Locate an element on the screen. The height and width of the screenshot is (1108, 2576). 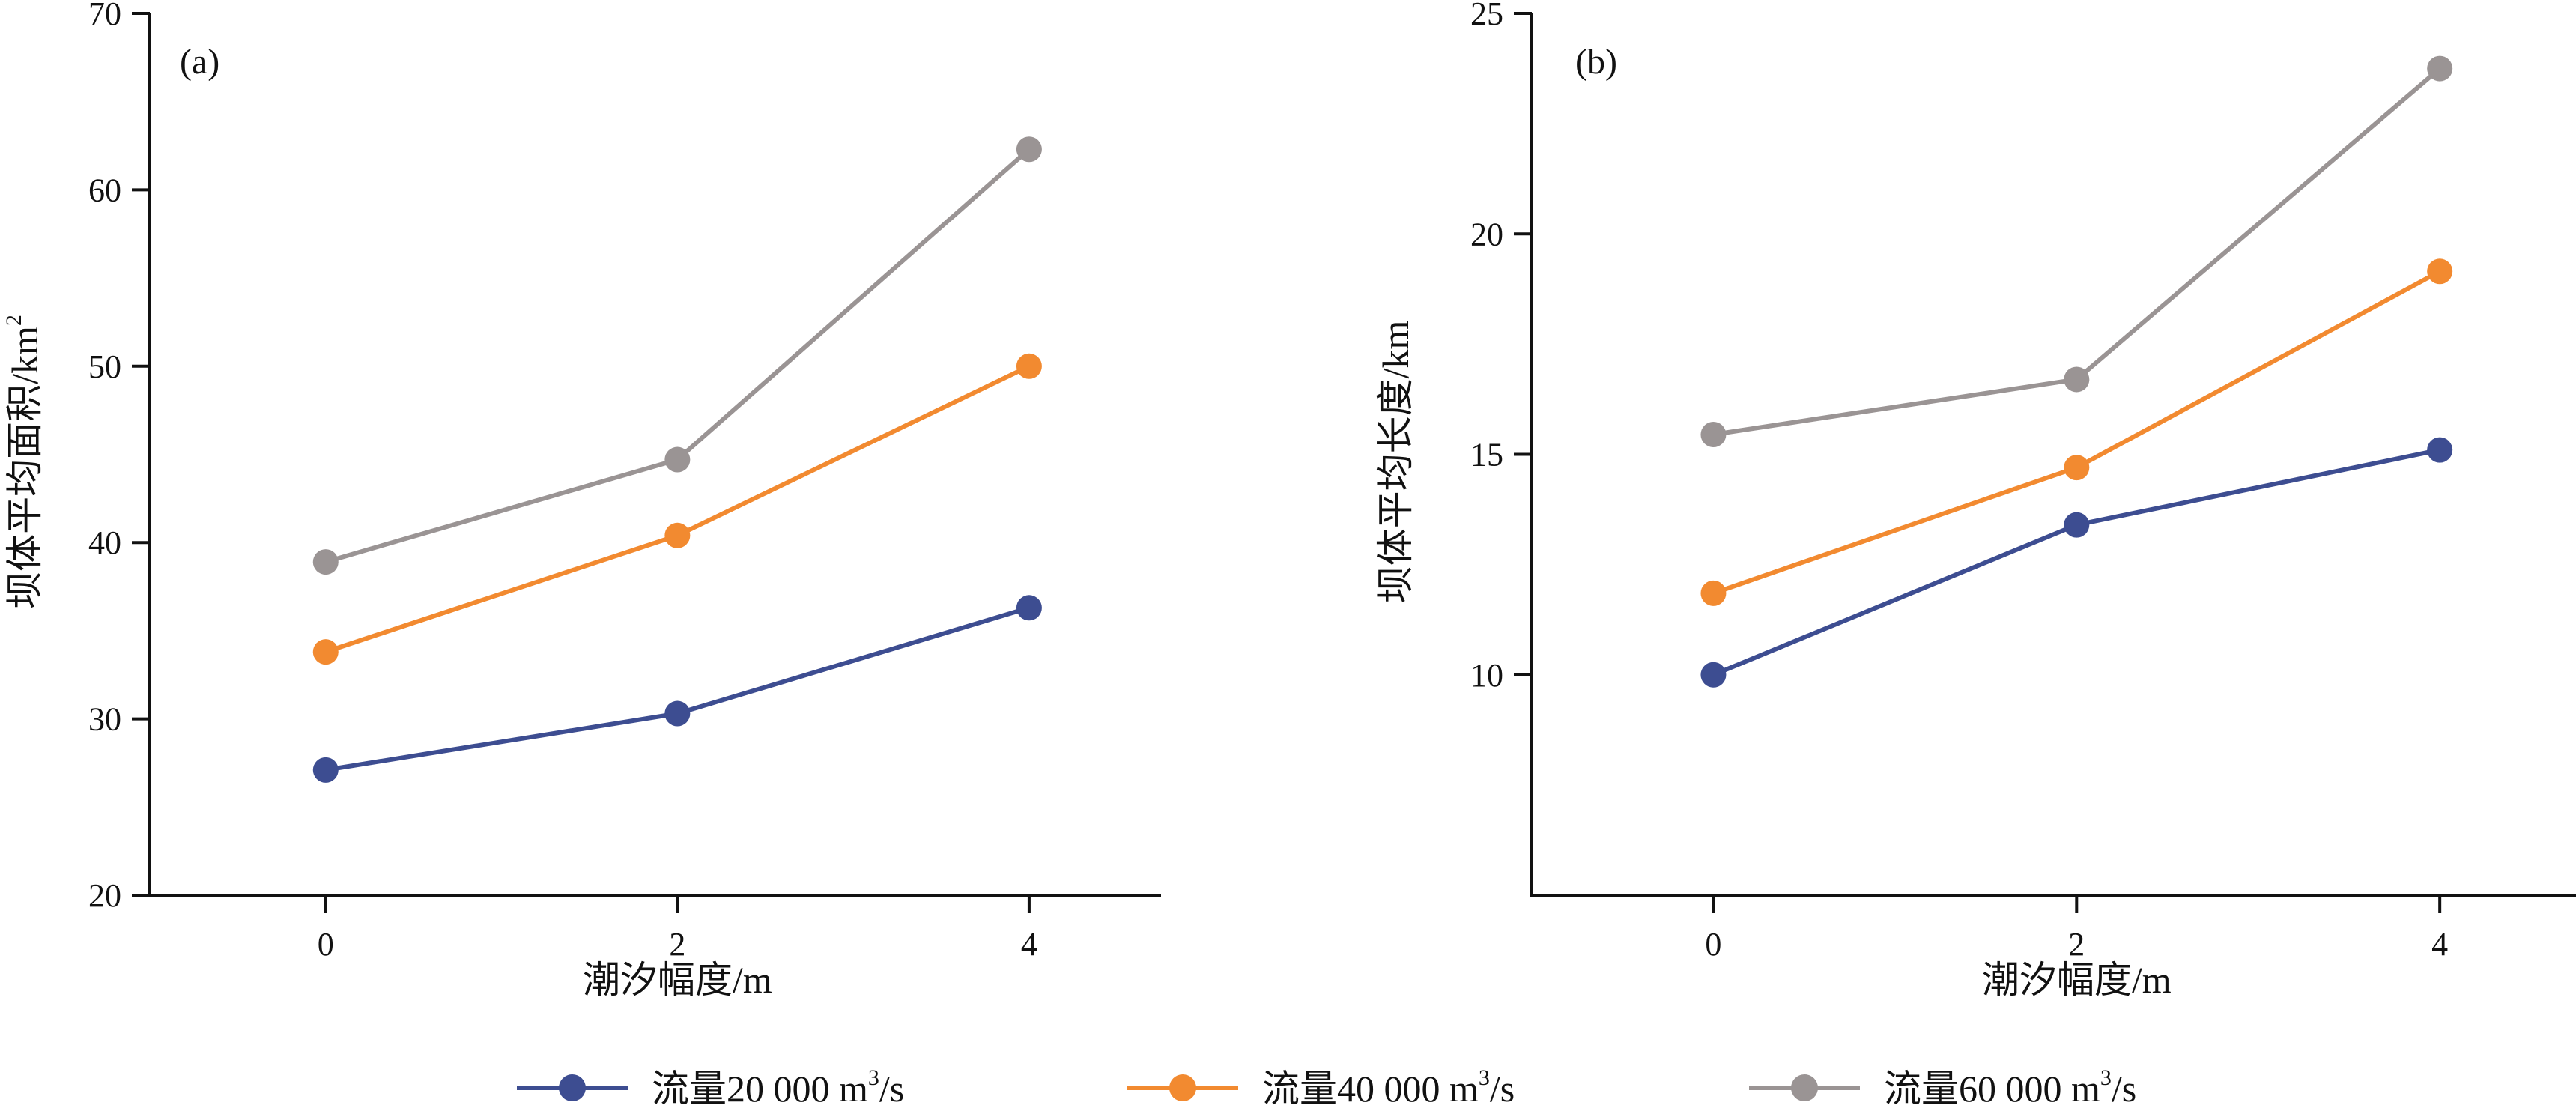
legend-label: 流量40 000 m3/s is located at coordinates (1388, 1086).